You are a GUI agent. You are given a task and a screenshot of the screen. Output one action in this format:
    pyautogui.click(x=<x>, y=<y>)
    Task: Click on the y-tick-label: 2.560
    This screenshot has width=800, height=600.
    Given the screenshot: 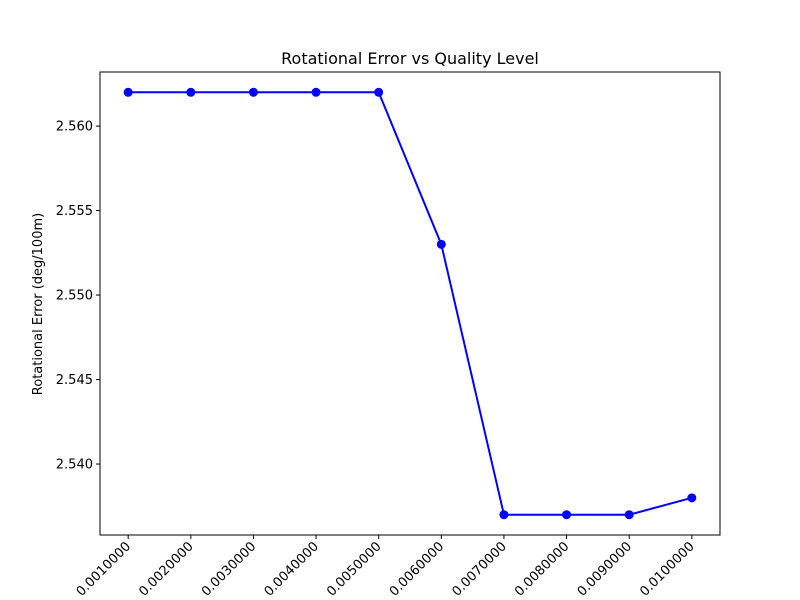 What is the action you would take?
    pyautogui.click(x=74, y=127)
    